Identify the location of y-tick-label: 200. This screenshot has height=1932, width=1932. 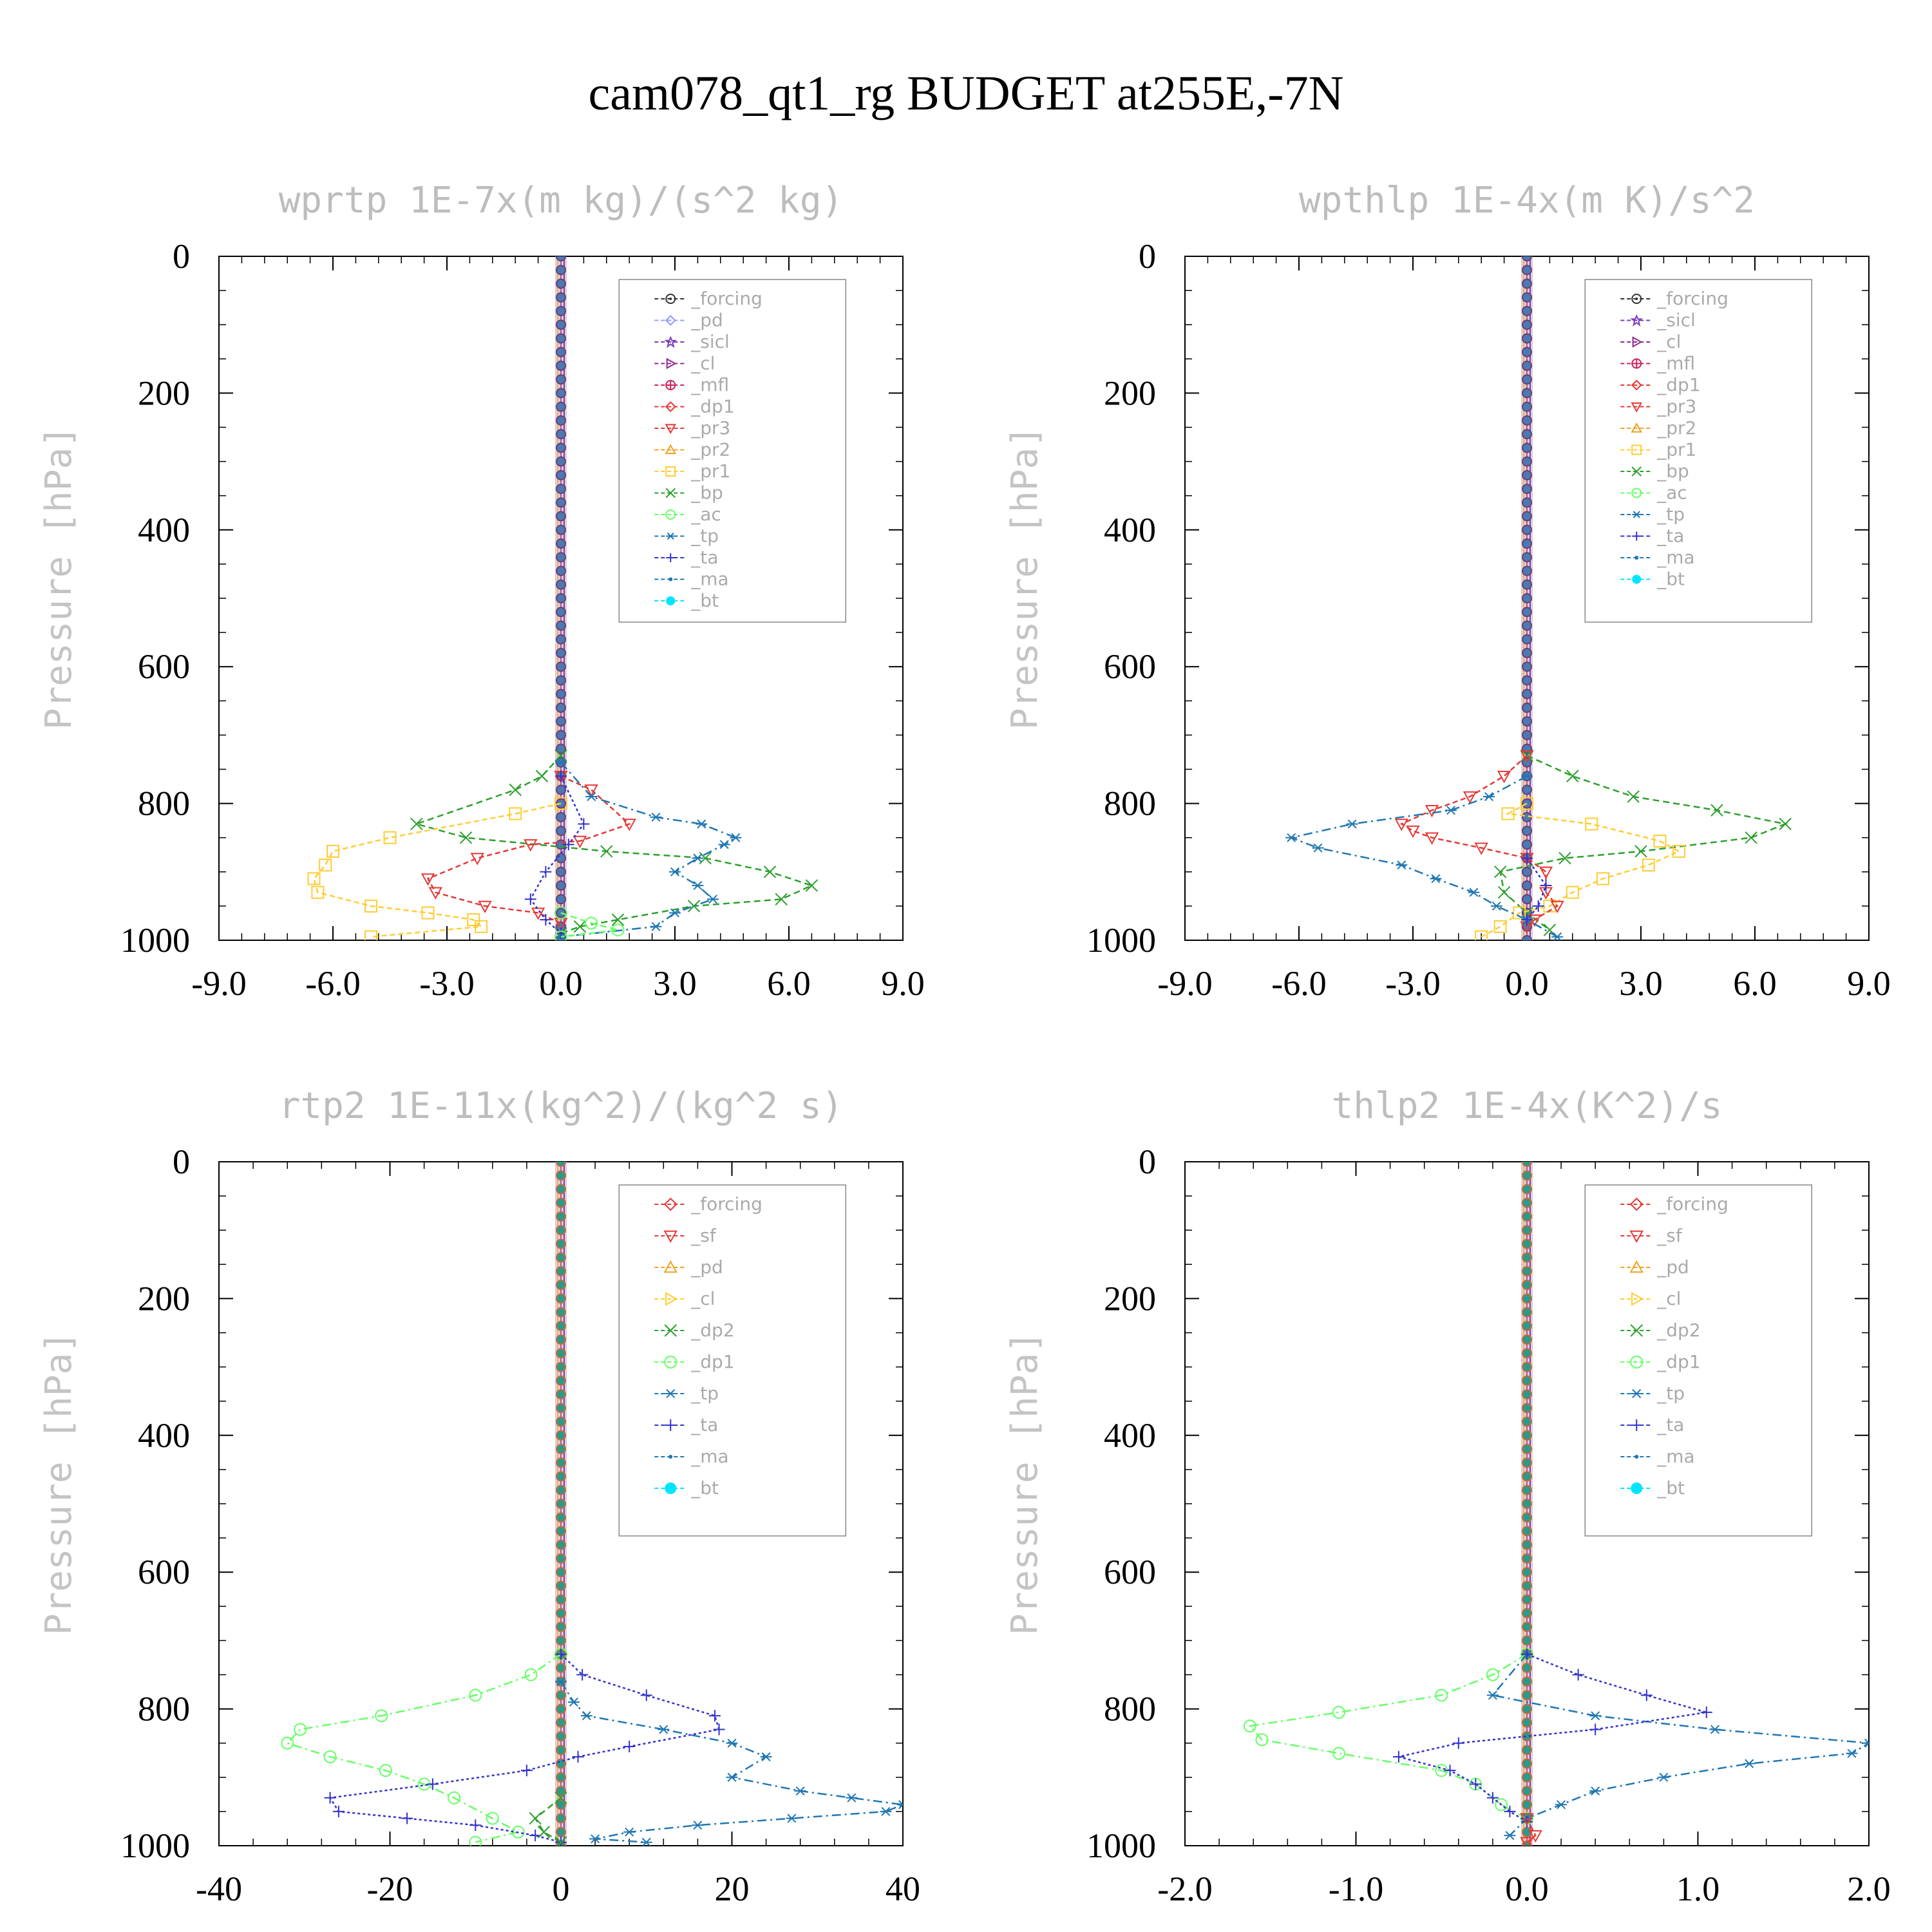
(164, 1298).